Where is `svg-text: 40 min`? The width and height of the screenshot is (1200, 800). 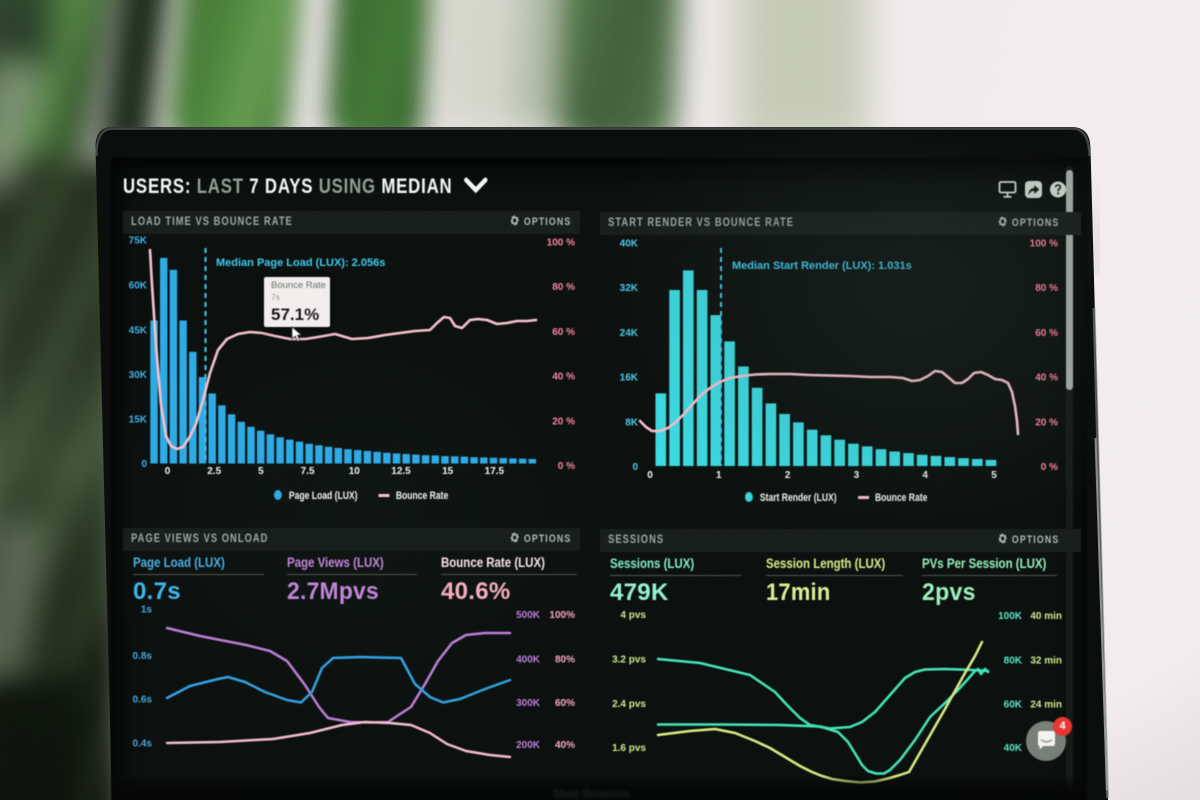 svg-text: 40 min is located at coordinates (1046, 616).